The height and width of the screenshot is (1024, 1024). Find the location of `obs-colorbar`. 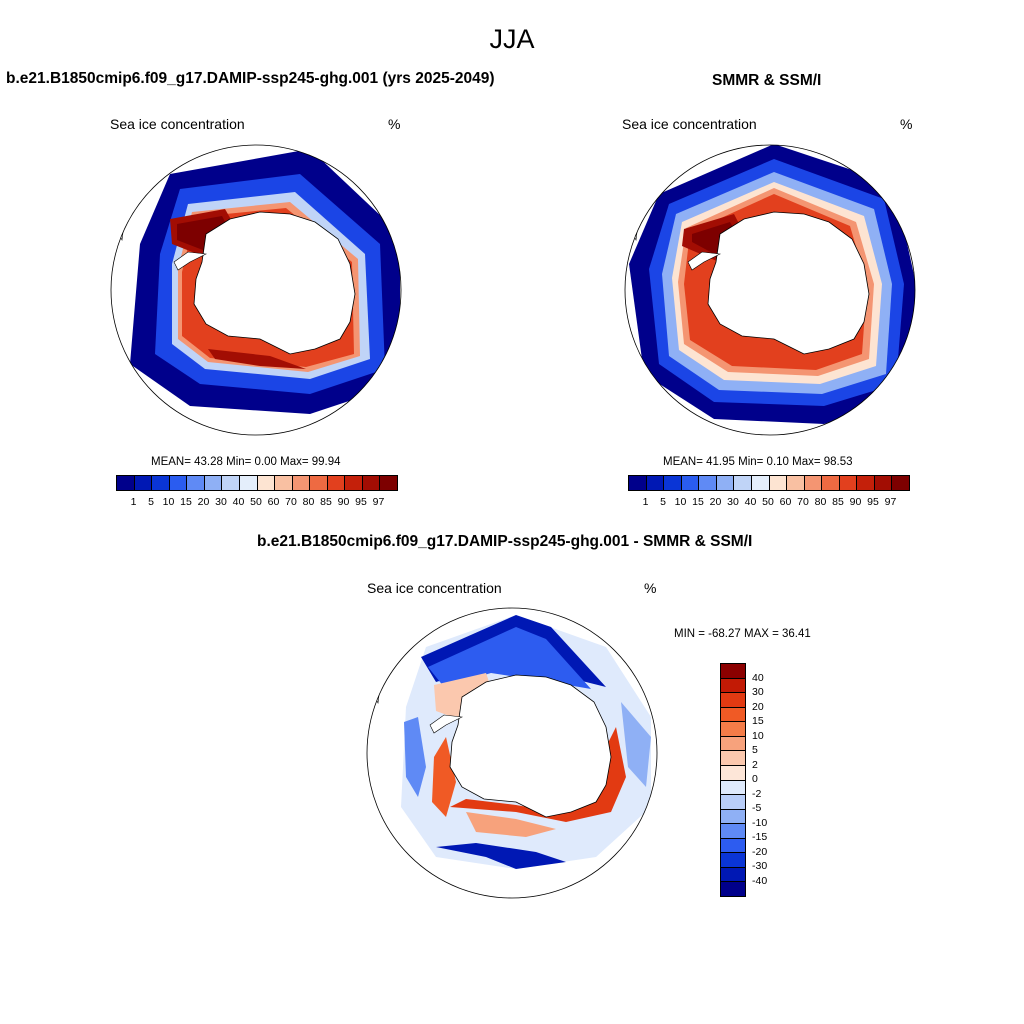

obs-colorbar is located at coordinates (769, 483).